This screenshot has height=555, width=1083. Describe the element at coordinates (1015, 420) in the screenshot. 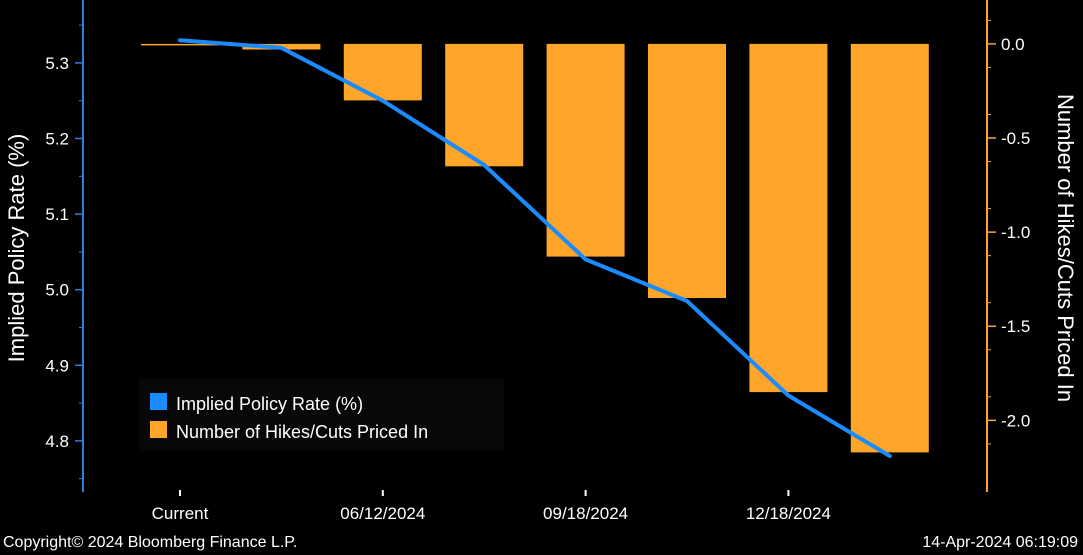

I see `right-tick-label-4: -2.0` at that location.